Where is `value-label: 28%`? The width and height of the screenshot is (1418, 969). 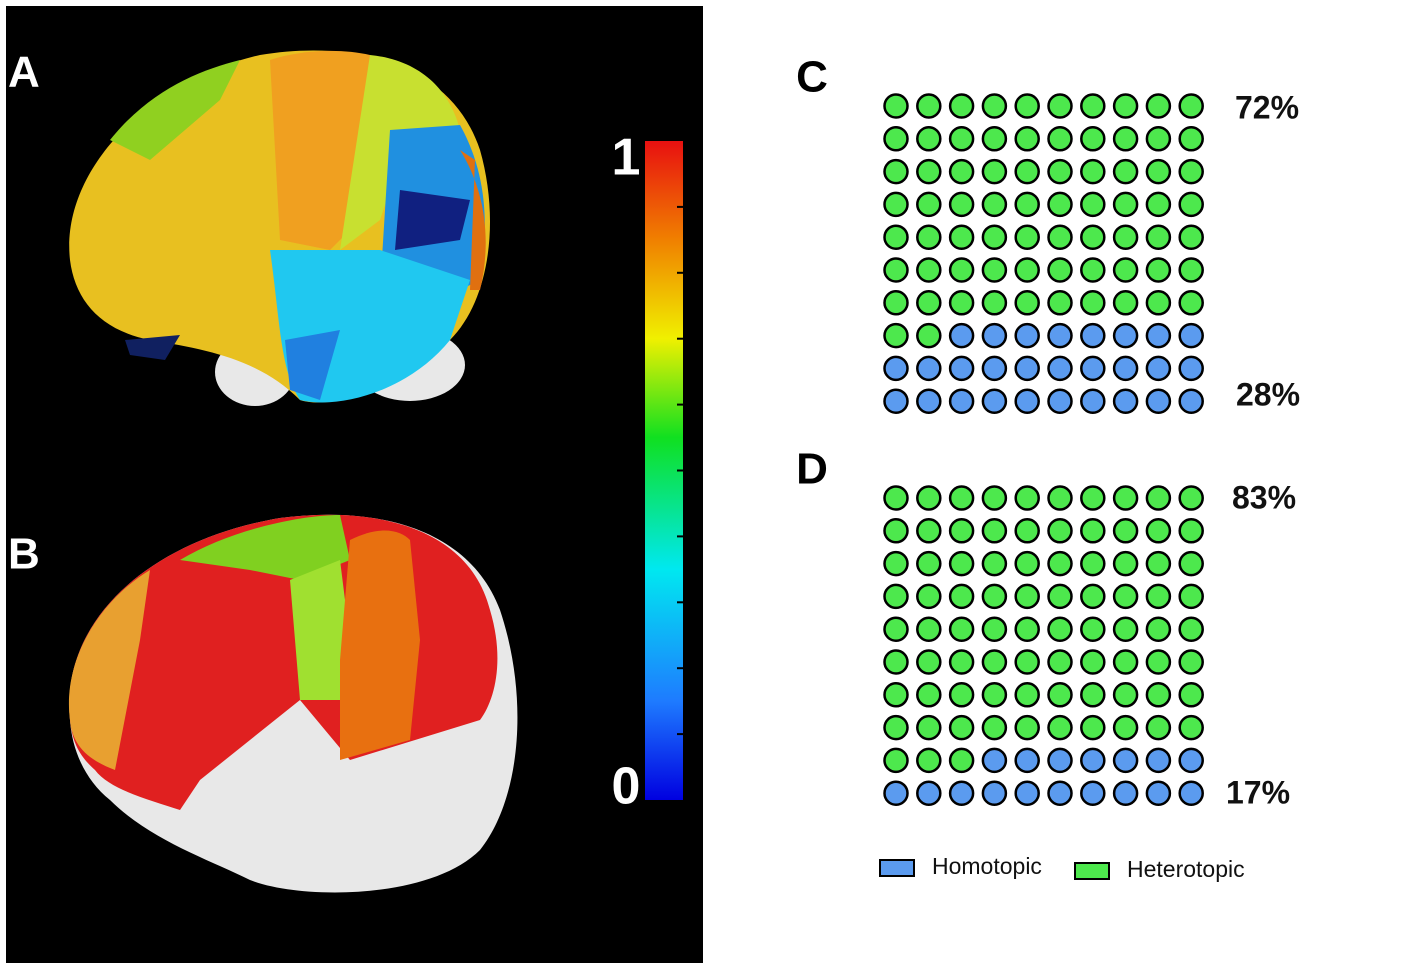
value-label: 28% is located at coordinates (1268, 394).